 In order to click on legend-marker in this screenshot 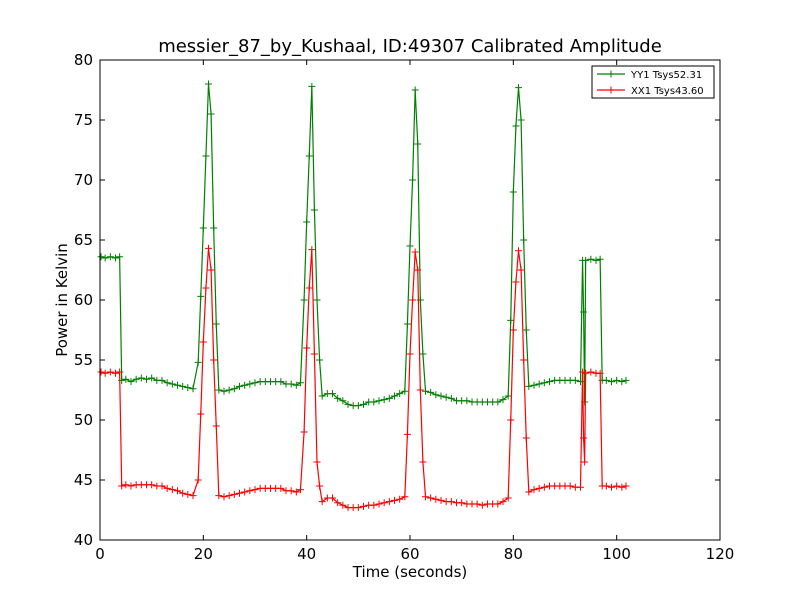, I will do `click(611, 90)`.